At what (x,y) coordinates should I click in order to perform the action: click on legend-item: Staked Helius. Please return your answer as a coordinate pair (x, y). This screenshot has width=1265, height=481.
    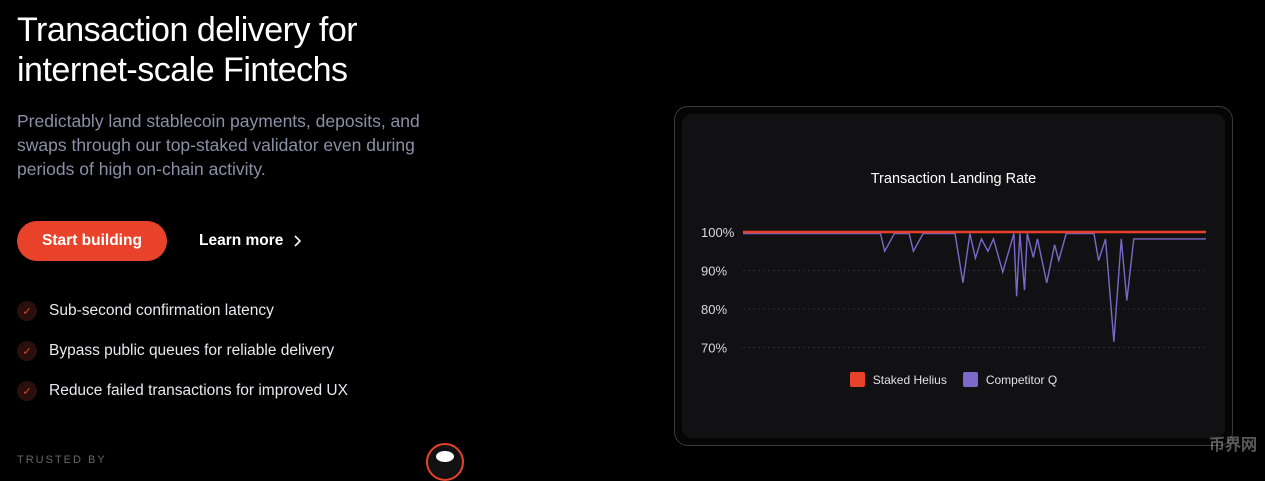
    Looking at the image, I should click on (898, 379).